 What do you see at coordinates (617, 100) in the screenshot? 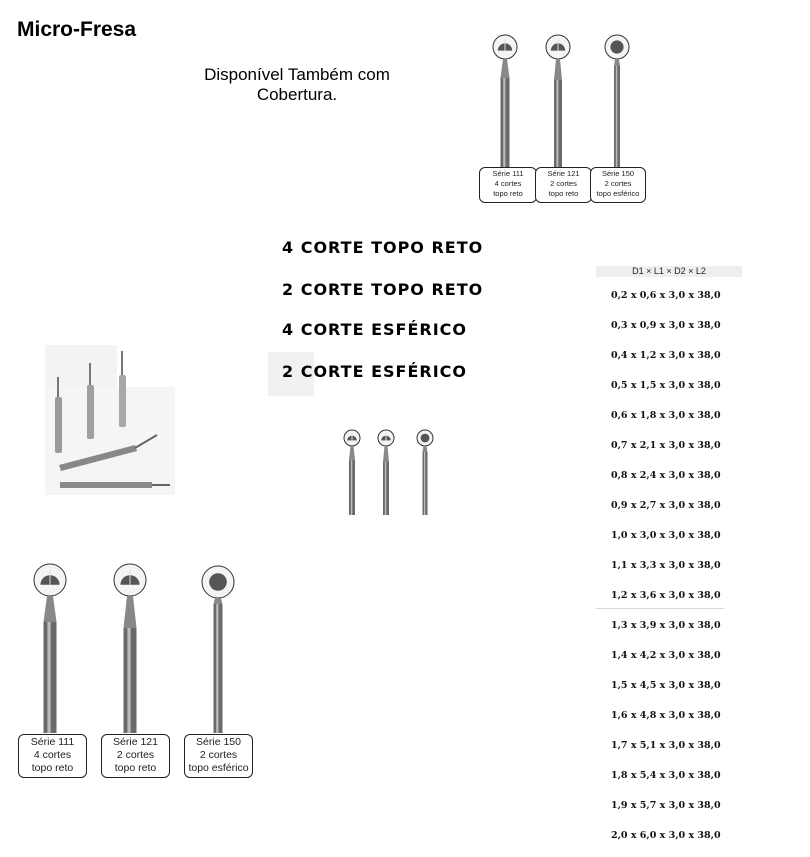
I see `end-mill-150-icon` at bounding box center [617, 100].